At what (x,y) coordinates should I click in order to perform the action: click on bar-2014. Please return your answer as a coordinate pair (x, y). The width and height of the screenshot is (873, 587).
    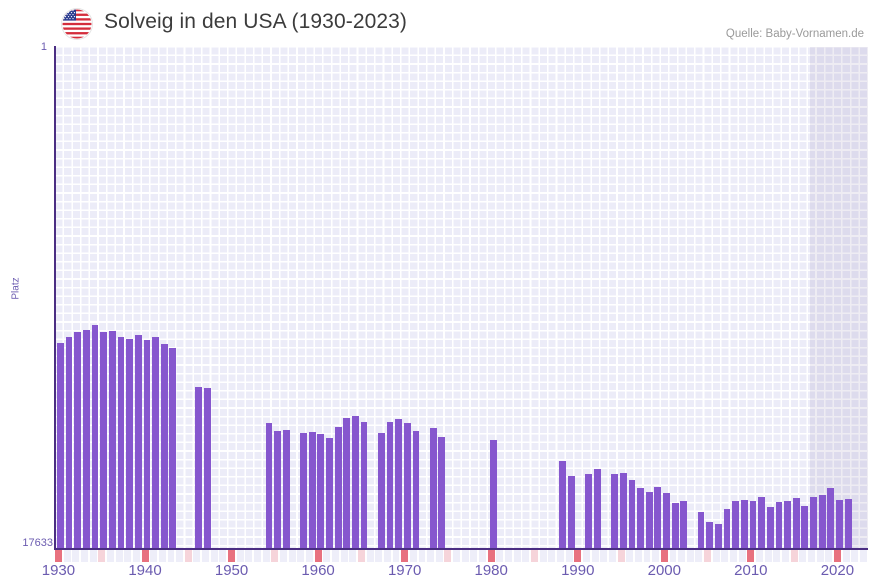
    Looking at the image, I should click on (779, 525).